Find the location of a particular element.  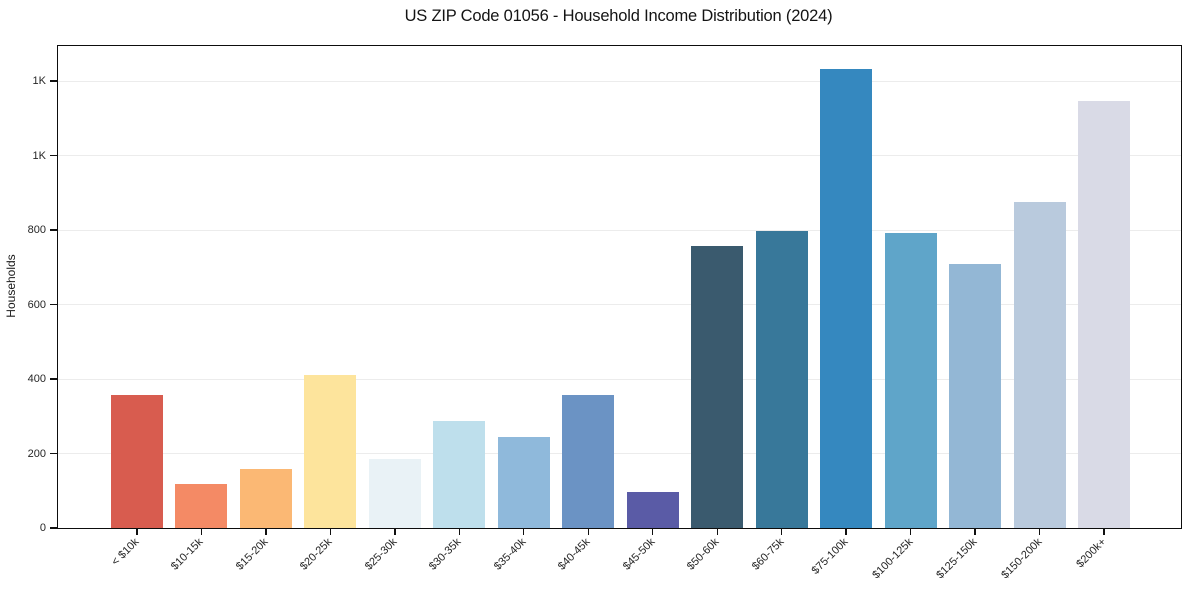

bar-75-100k is located at coordinates (846, 298).